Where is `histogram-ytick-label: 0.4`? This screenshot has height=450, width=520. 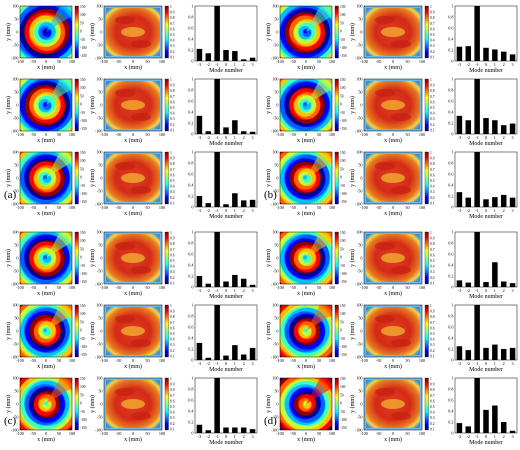 histogram-ytick-label: 0.4 is located at coordinates (451, 338).